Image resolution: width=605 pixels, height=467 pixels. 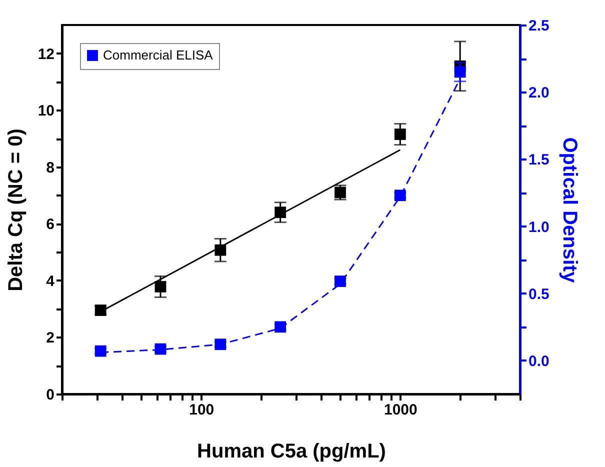 I want to click on y-tick-label: 8, so click(x=50, y=167).